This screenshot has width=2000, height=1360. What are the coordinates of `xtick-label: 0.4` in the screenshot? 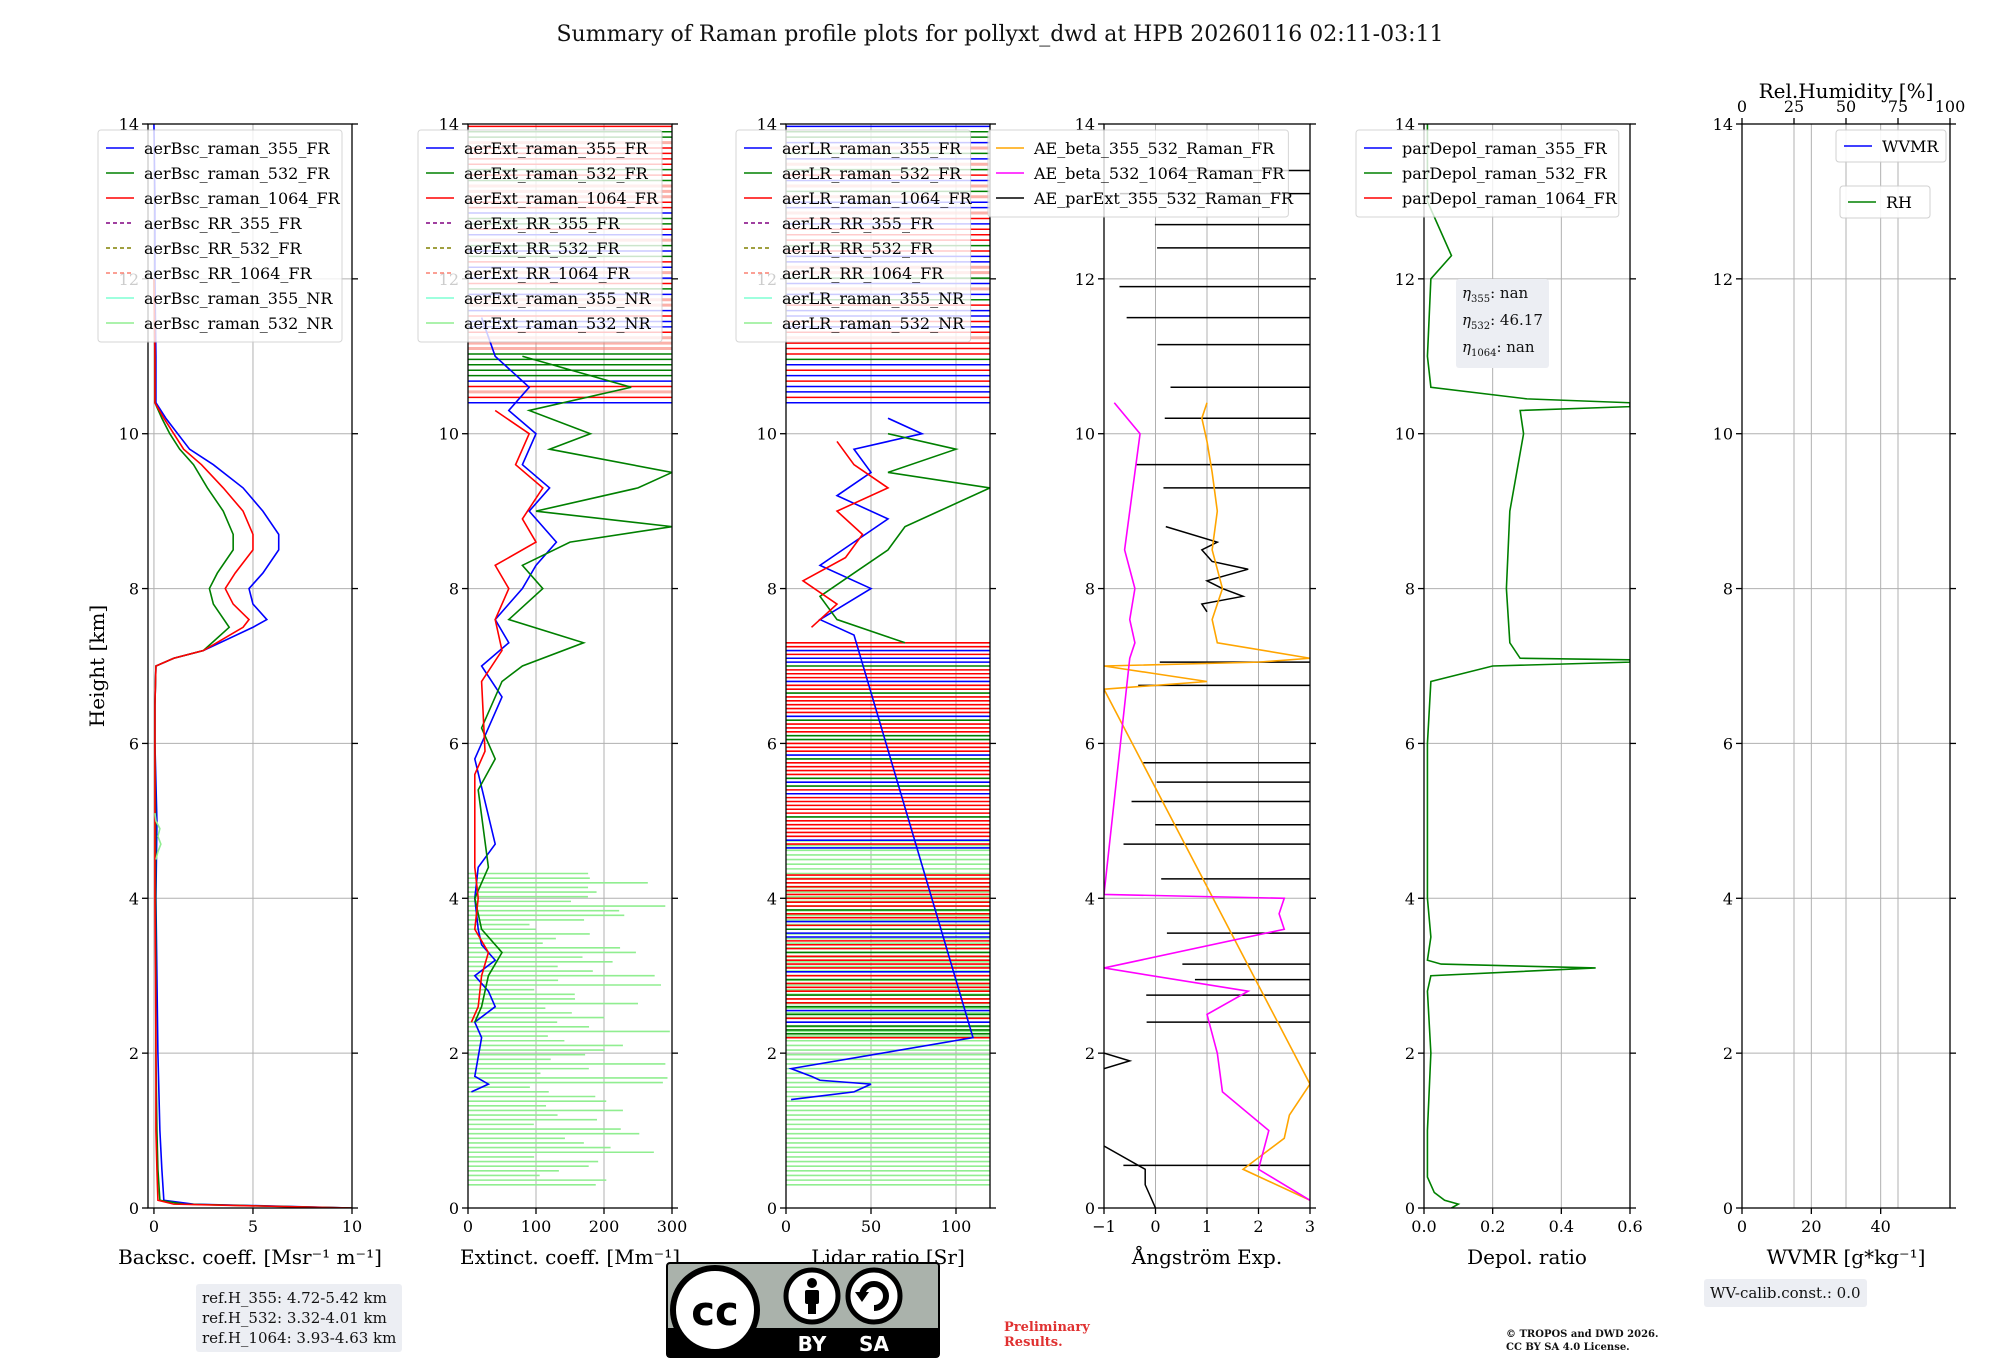 It's located at (1561, 1226).